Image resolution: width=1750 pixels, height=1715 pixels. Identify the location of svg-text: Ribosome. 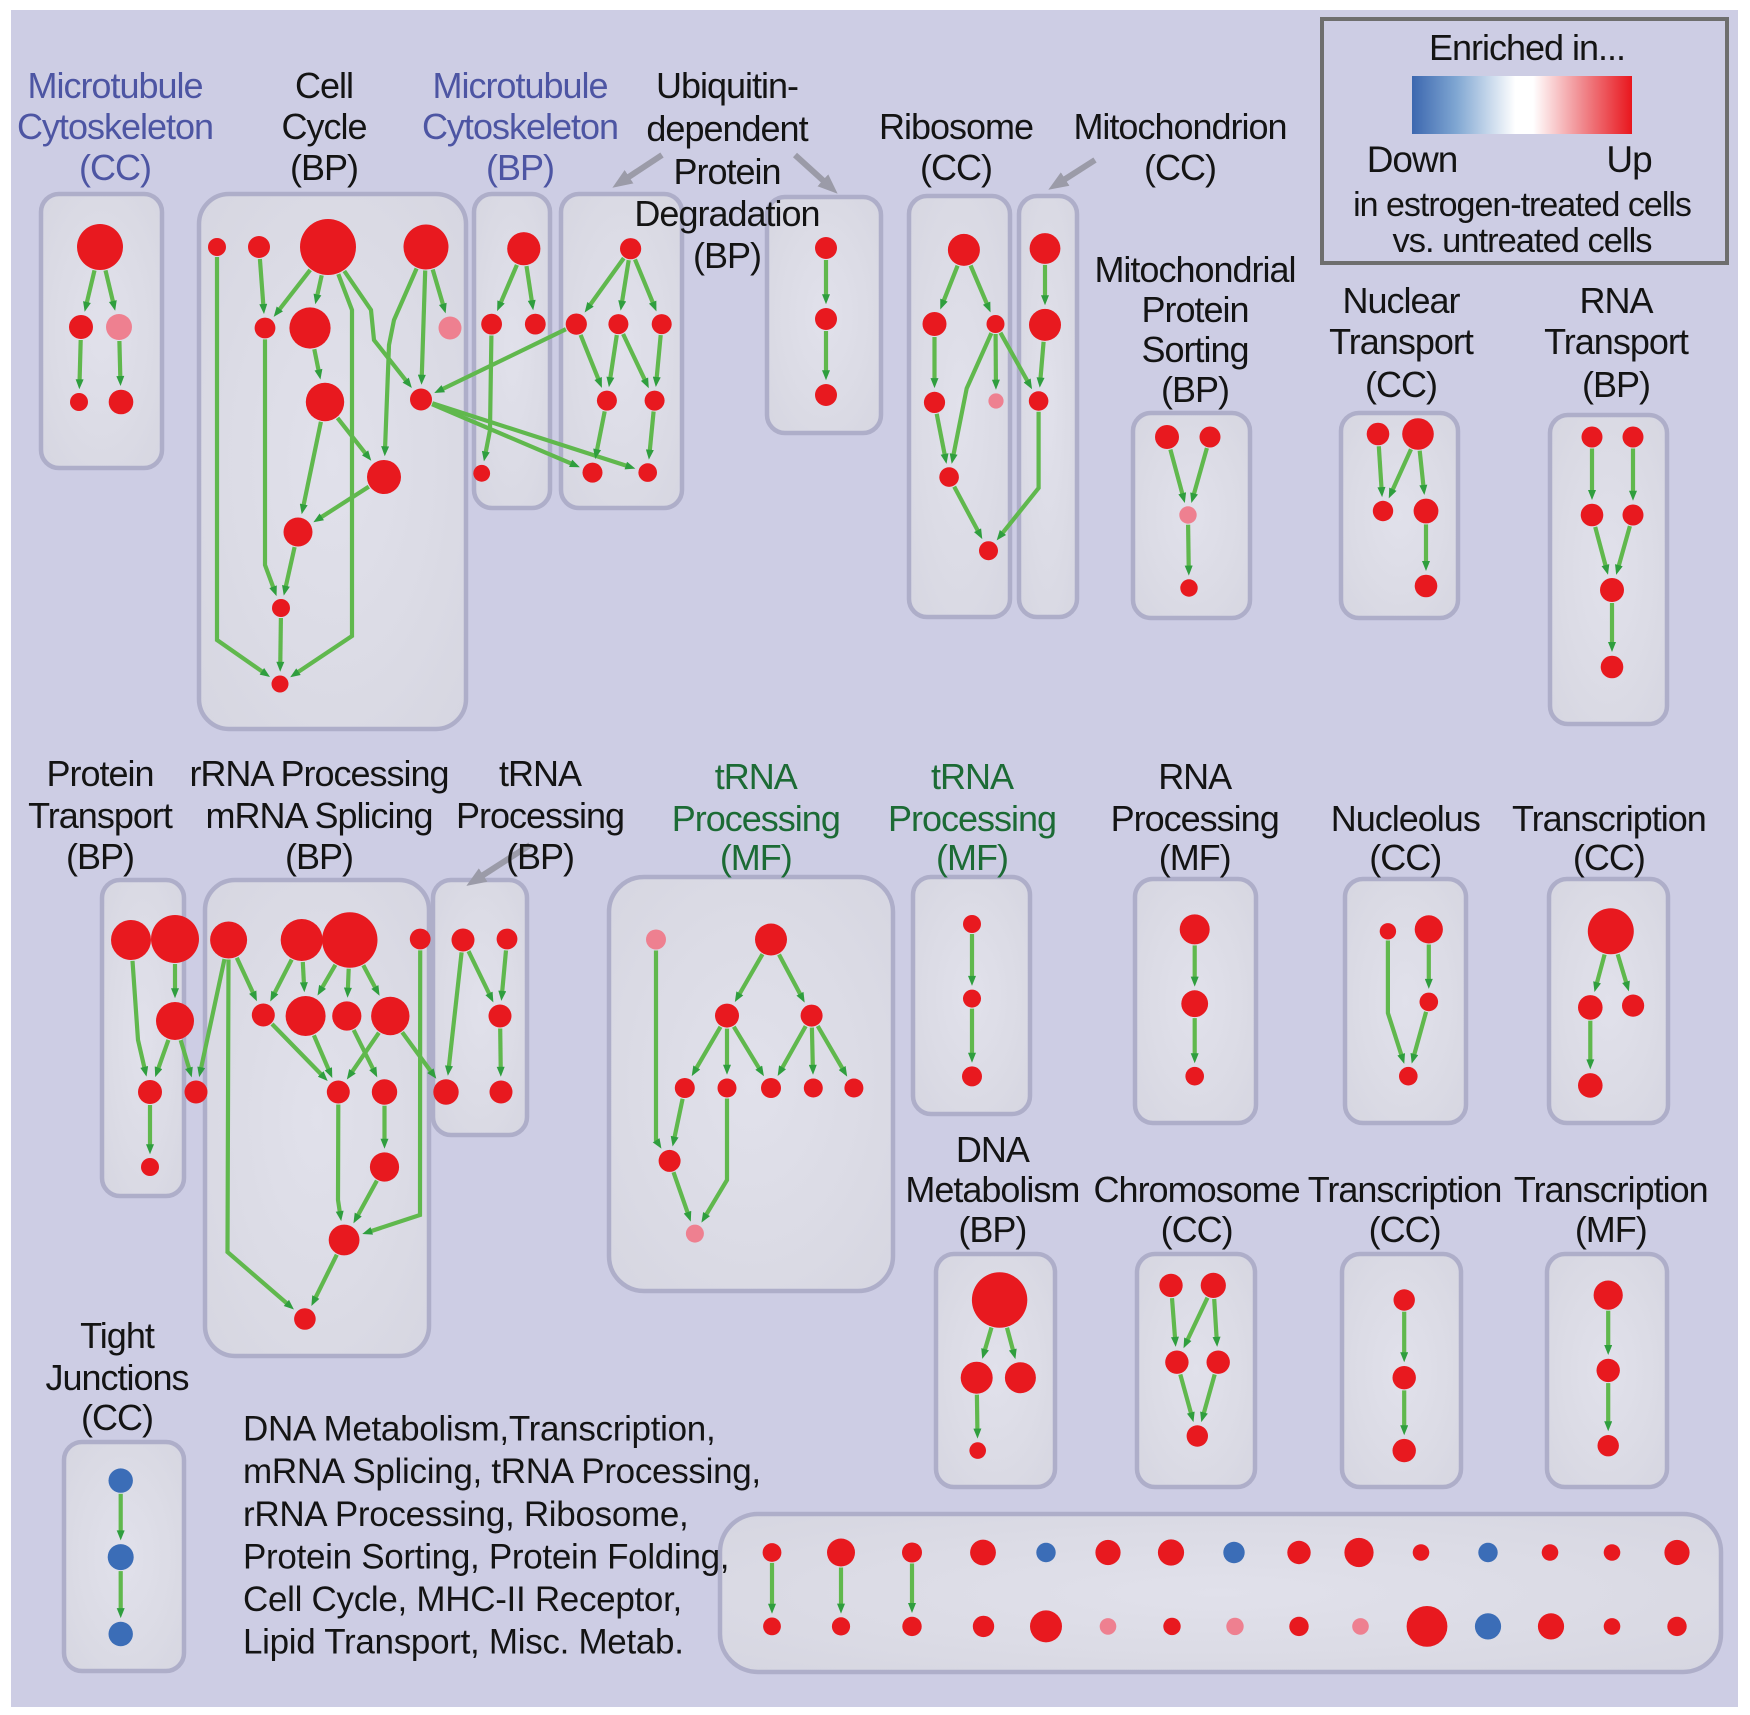
(956, 126).